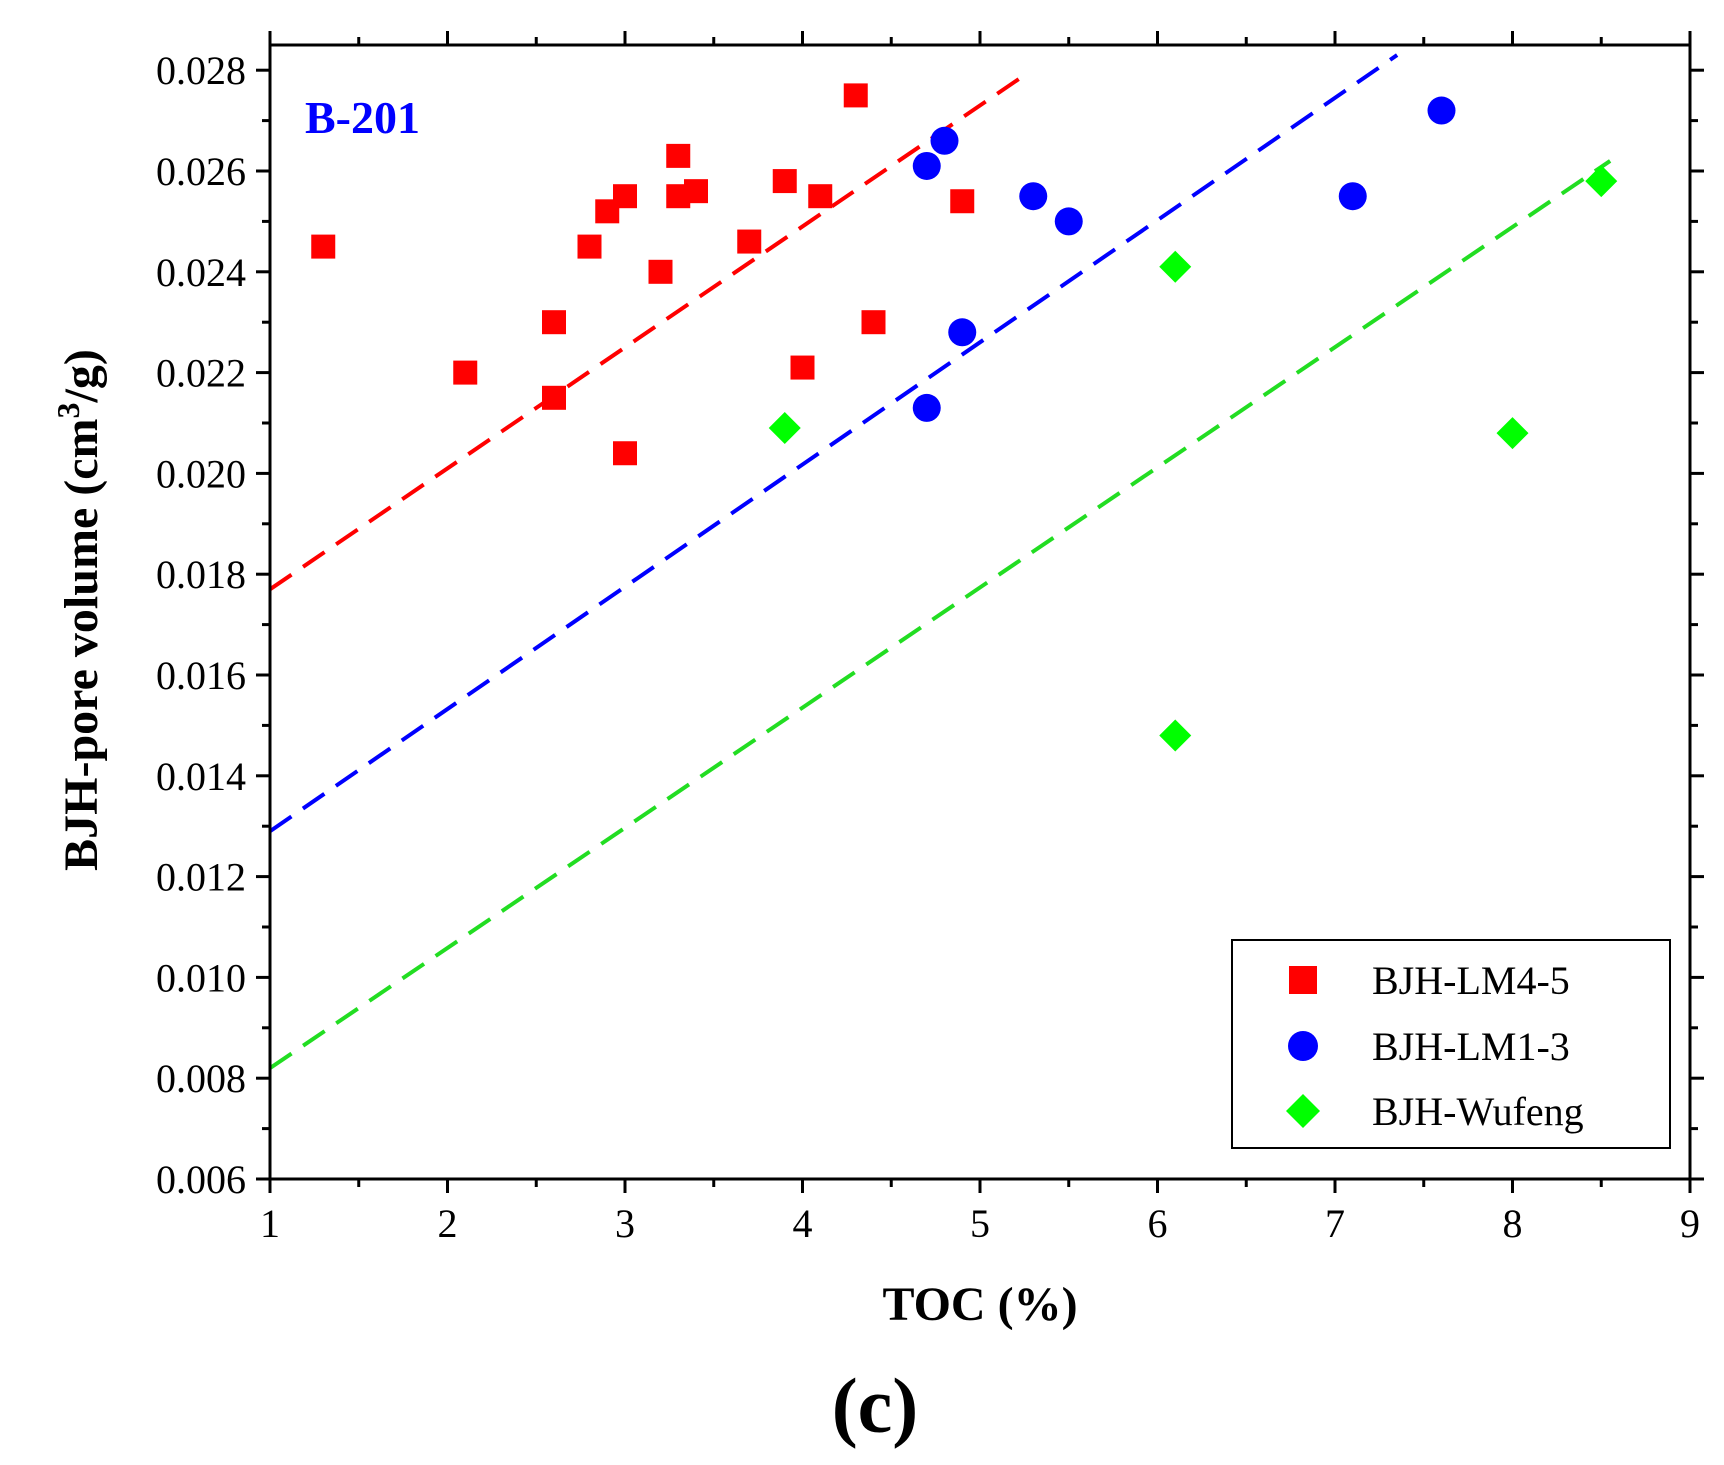 The image size is (1724, 1465). What do you see at coordinates (201, 675) in the screenshot?
I see `y-tick-label: 0.016` at bounding box center [201, 675].